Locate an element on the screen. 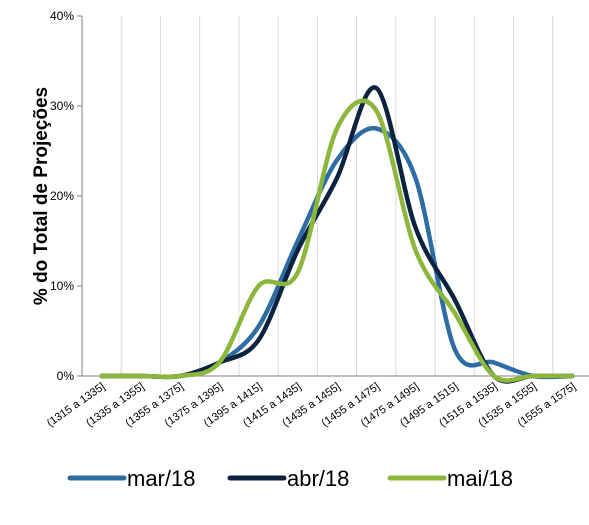 Image resolution: width=589 pixels, height=525 pixels. y-axis-label: % do Total de Projeções is located at coordinates (41, 196).